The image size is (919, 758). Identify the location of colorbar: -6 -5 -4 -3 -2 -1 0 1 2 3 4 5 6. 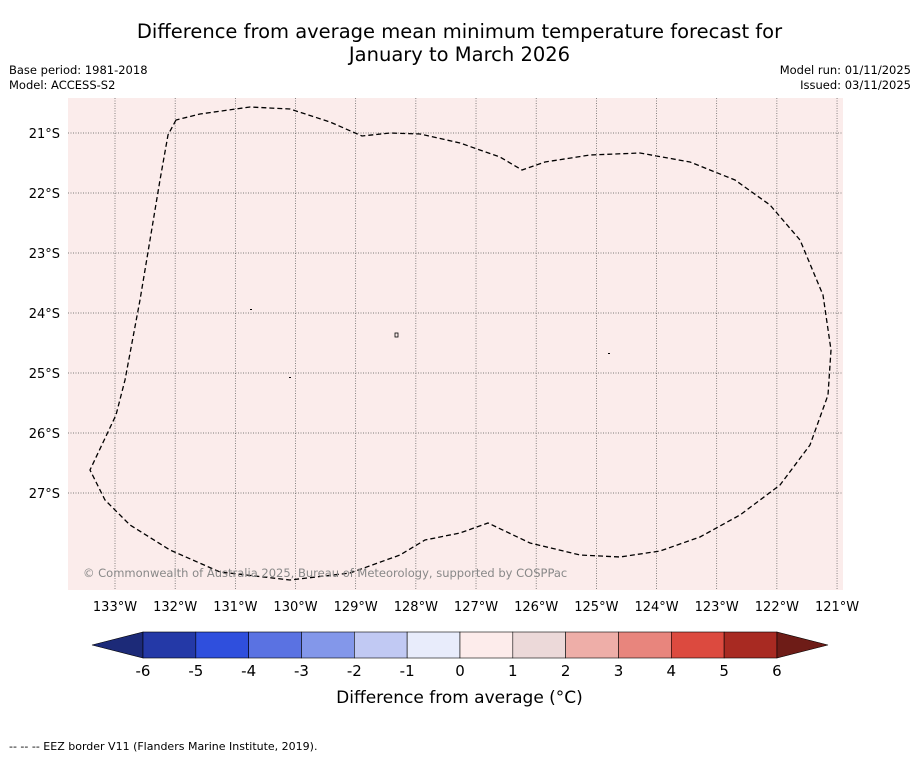
(460, 655).